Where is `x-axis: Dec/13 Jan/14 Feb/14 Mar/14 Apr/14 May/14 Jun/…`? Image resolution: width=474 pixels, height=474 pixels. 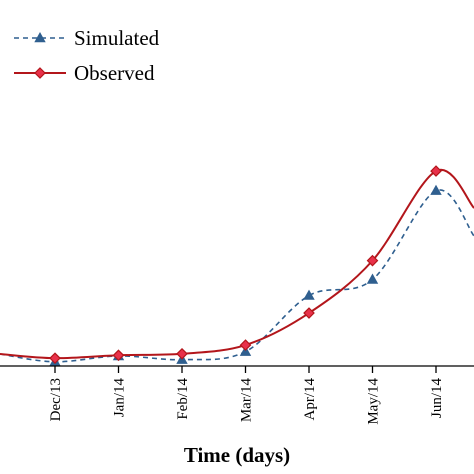
x-axis: Dec/13 Jan/14 Feb/14 Mar/14 Apr/14 May/14 Jun/… is located at coordinates (237, 395).